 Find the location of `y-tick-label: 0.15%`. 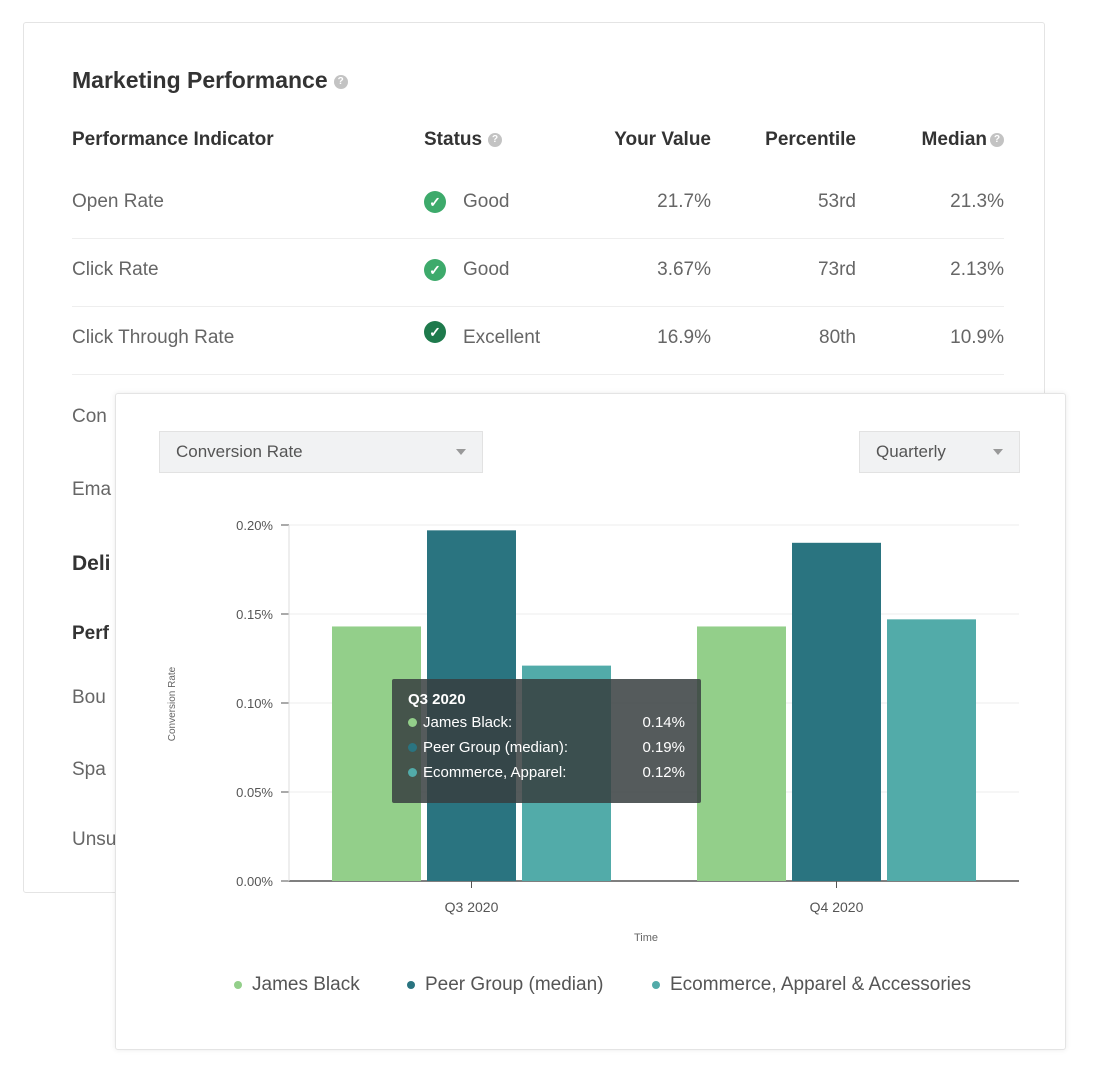

y-tick-label: 0.15% is located at coordinates (254, 614).